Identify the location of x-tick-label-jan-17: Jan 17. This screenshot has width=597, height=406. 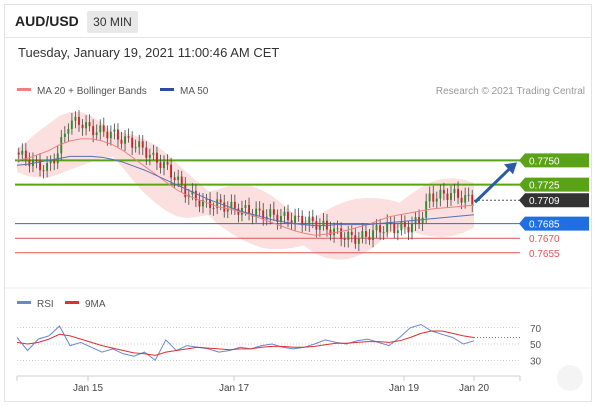
(234, 388).